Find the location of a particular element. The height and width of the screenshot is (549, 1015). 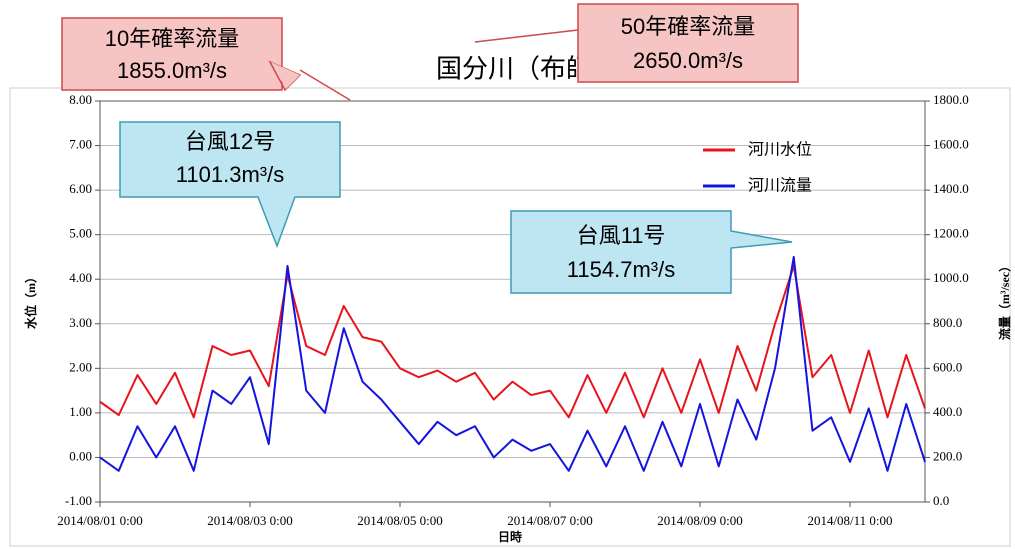

callout: 10年確率流量 1855.0m³/s is located at coordinates (206, 59).